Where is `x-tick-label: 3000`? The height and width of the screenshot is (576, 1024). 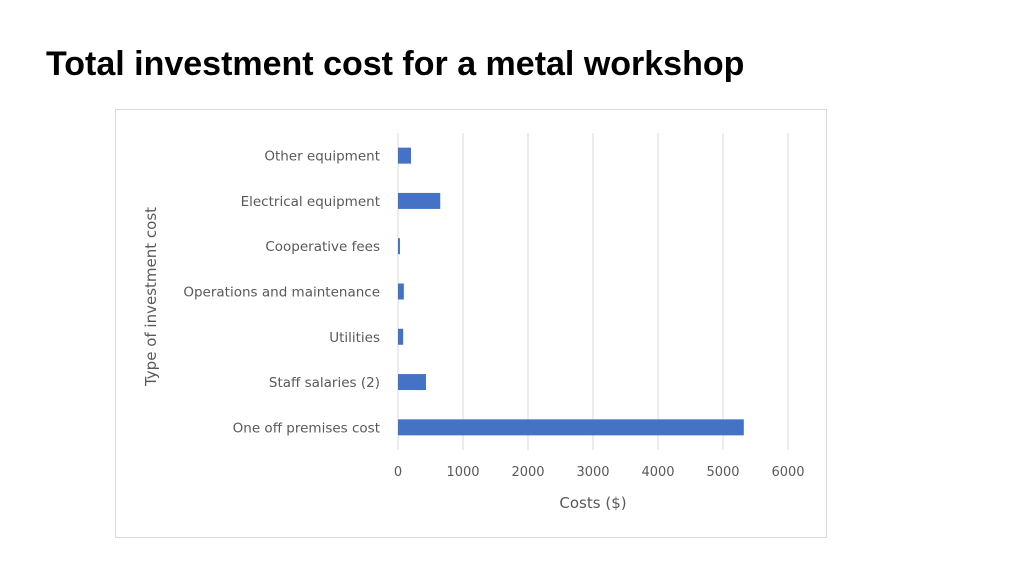 x-tick-label: 3000 is located at coordinates (592, 472).